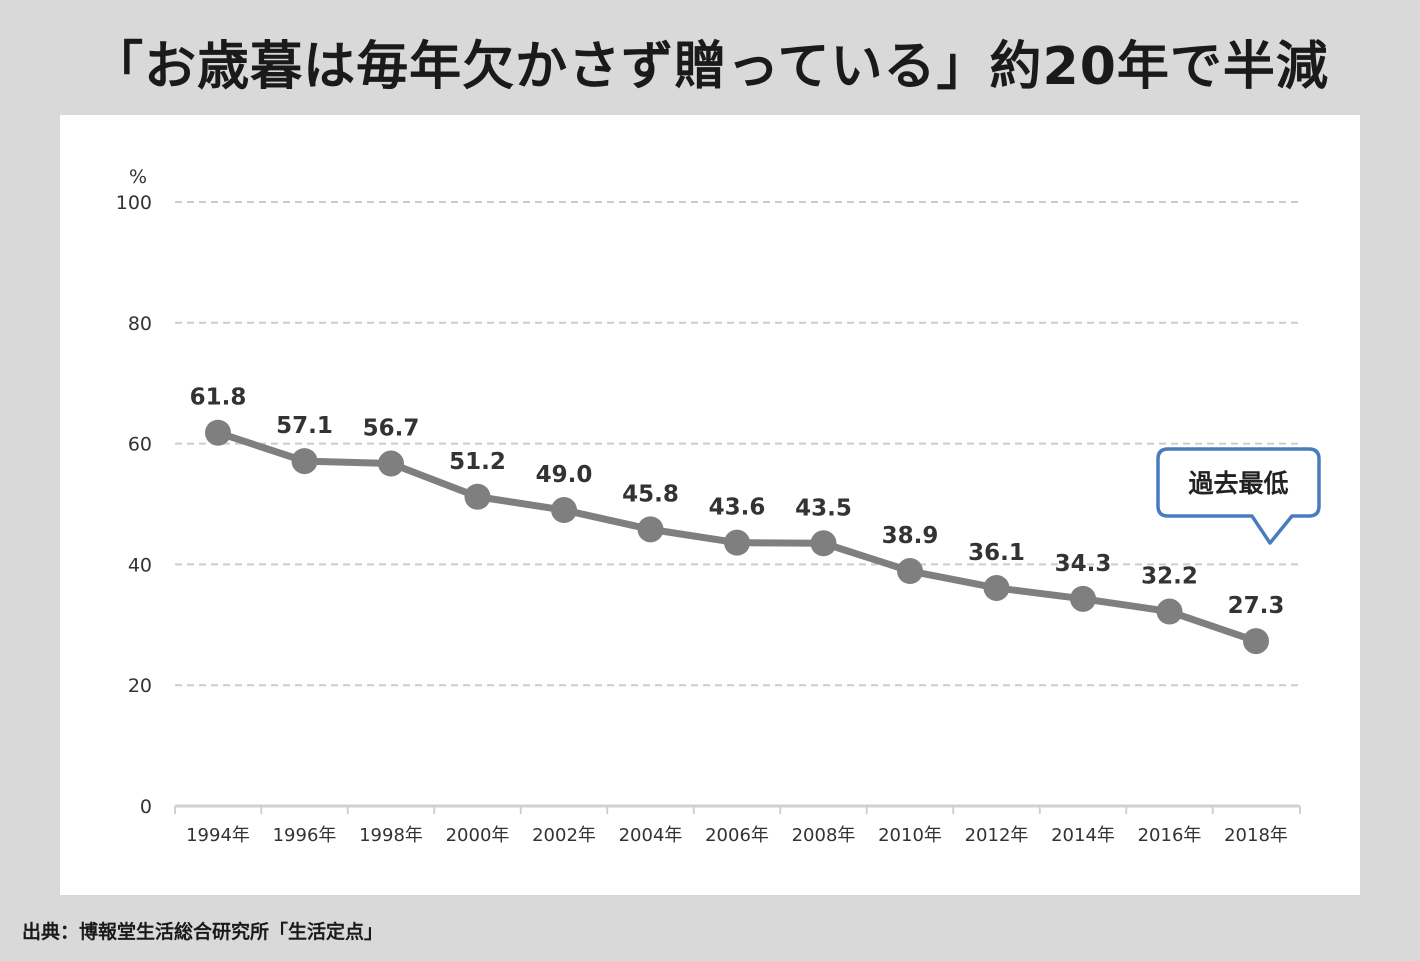 The height and width of the screenshot is (961, 1420). I want to click on x-tick-label-10: 2014年, so click(1083, 835).